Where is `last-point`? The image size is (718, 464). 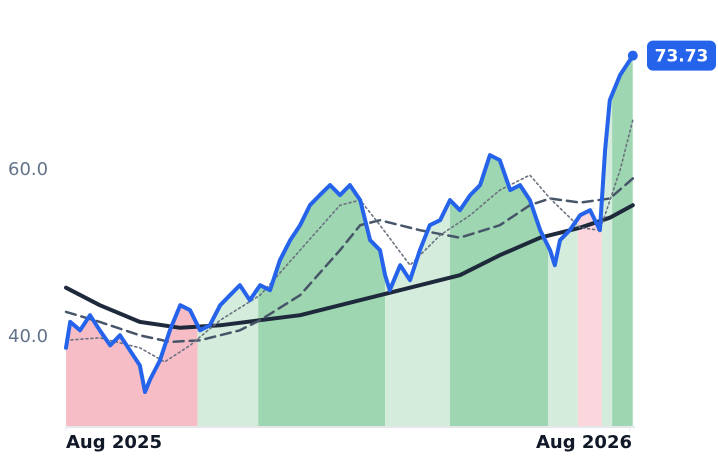 last-point is located at coordinates (632, 55).